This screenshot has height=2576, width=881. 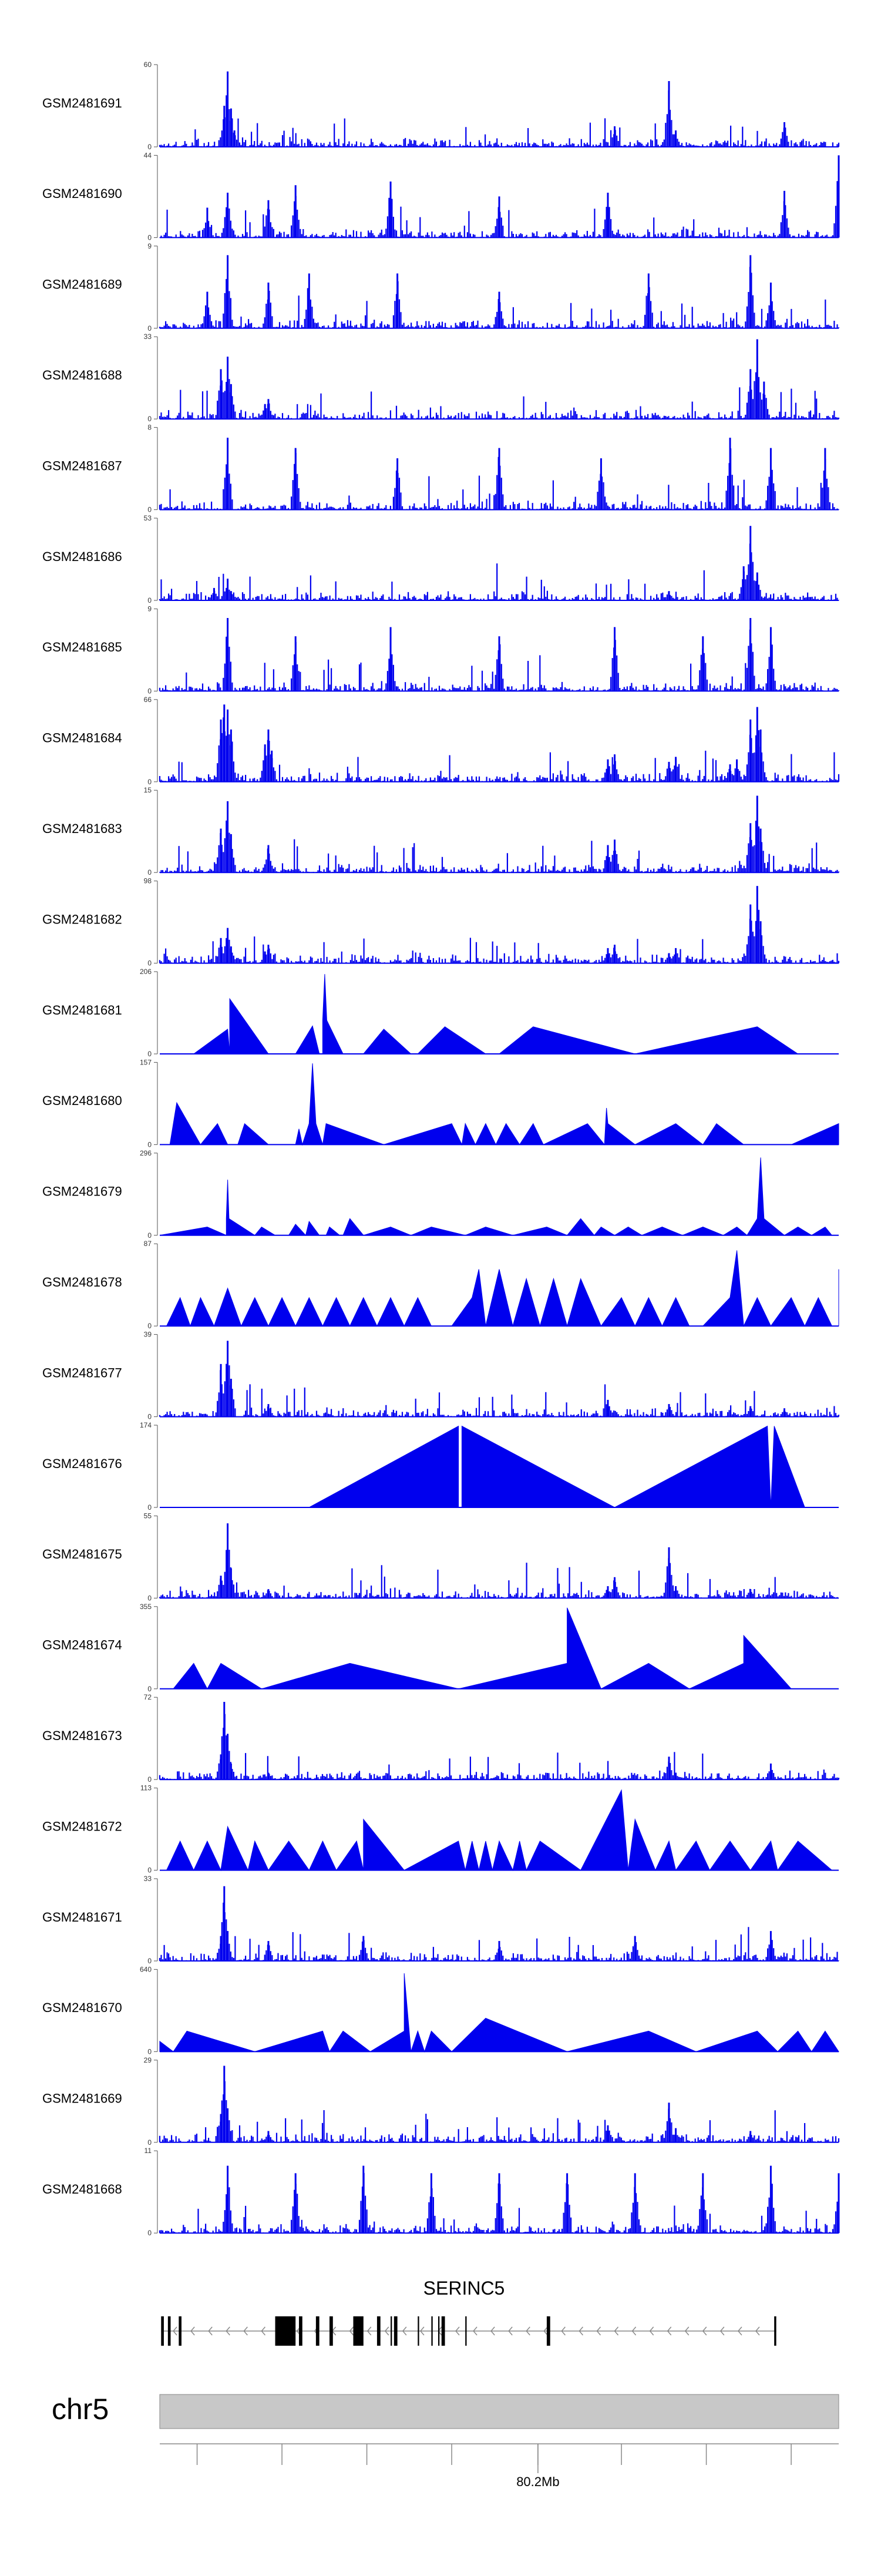 What do you see at coordinates (82, 919) in the screenshot?
I see `track-label: GSM2481682` at bounding box center [82, 919].